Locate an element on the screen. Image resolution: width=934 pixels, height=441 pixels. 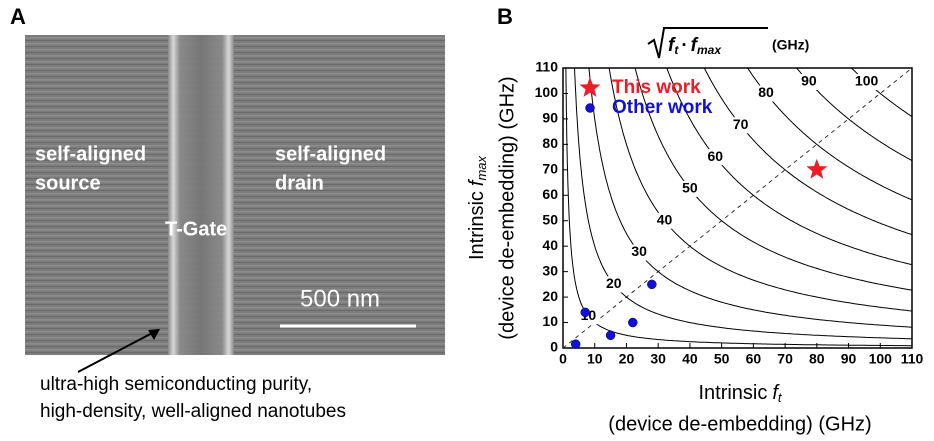
region-label: drain is located at coordinates (299, 183).